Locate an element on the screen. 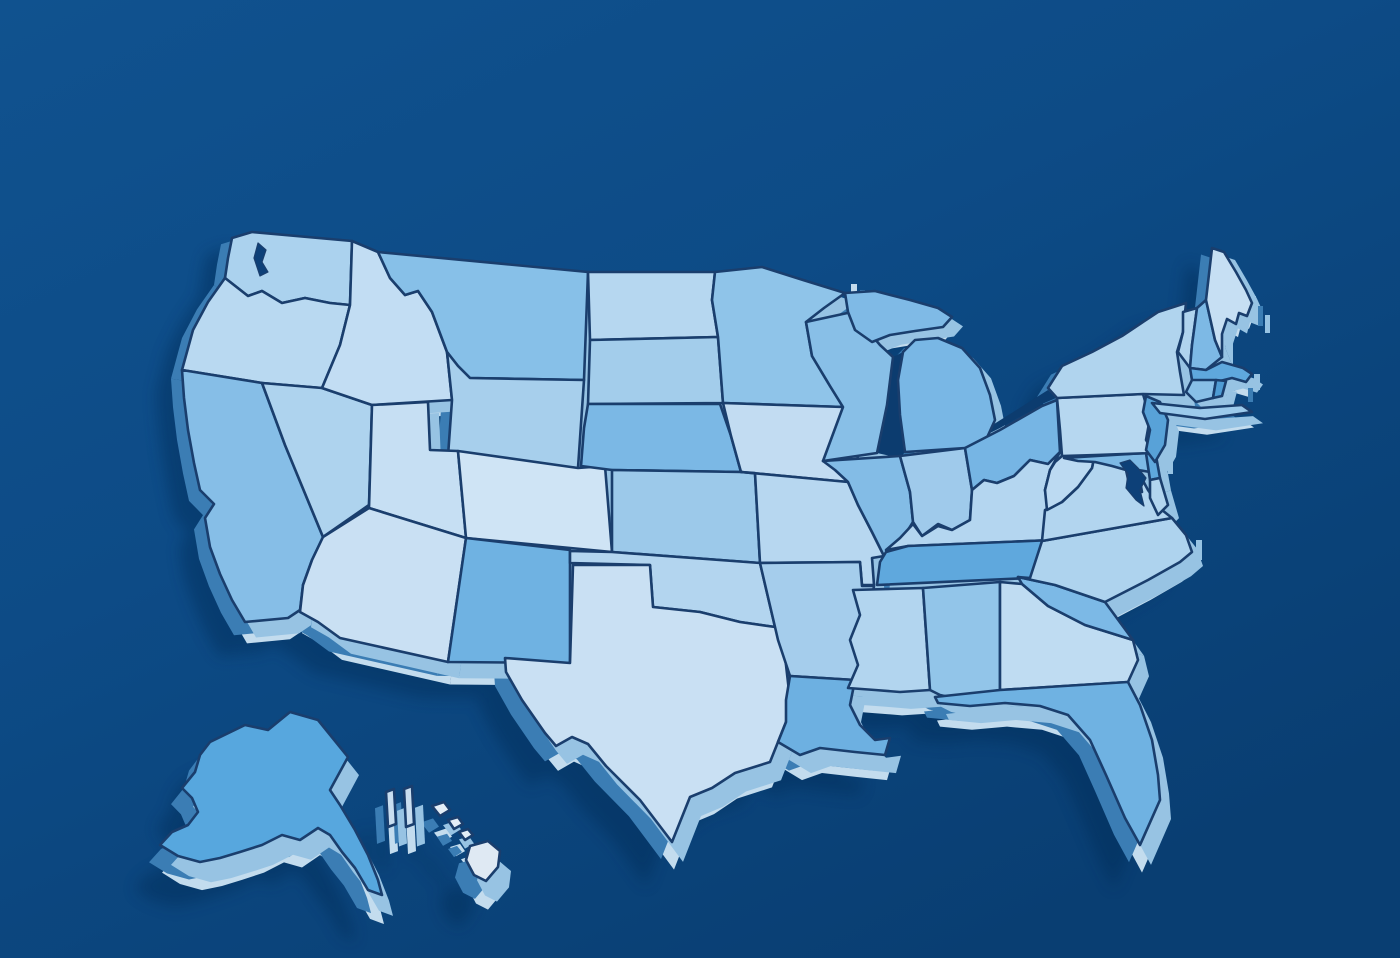 Image resolution: width=1400 pixels, height=958 pixels. hawaii-niihau-side-left is located at coordinates (380, 824).